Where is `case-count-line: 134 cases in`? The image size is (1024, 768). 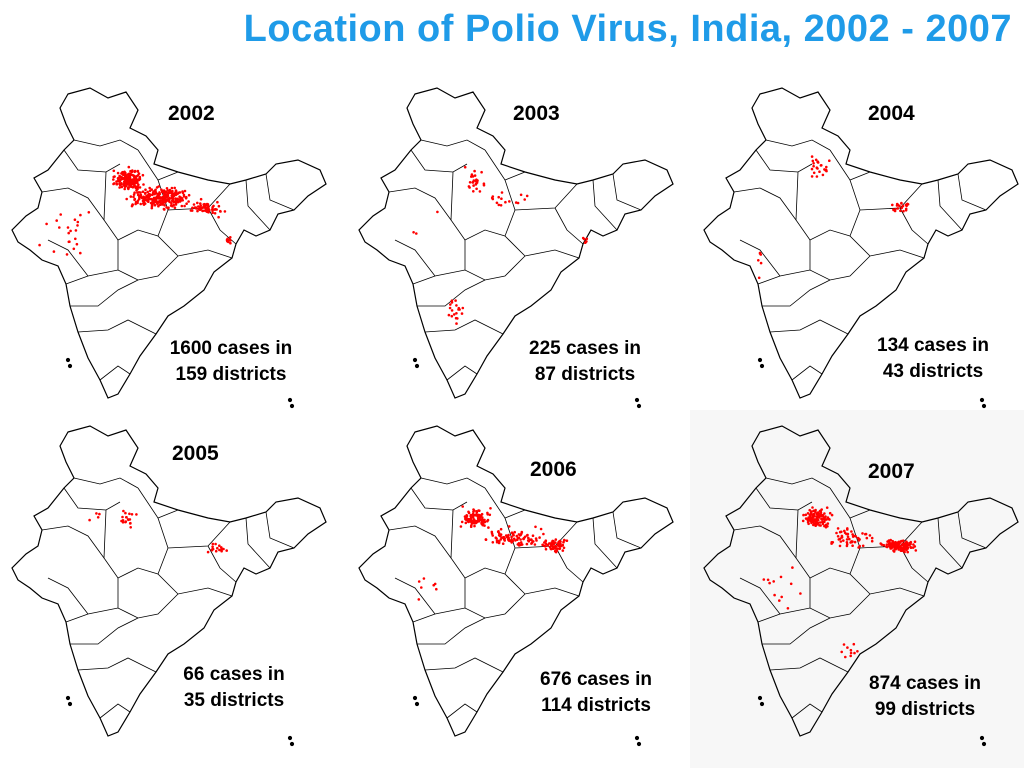
case-count-line: 134 cases in is located at coordinates (933, 345).